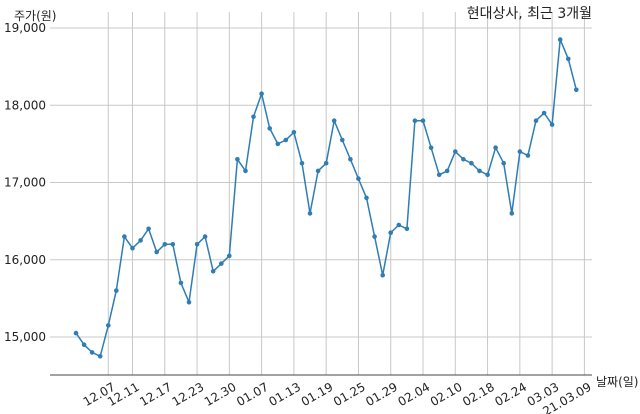 The width and height of the screenshot is (640, 414). I want to click on y-tick-label: 19,000, so click(25, 28).